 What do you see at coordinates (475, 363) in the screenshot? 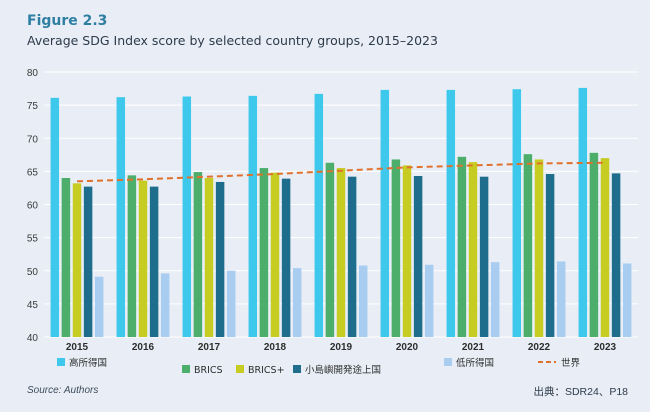
I see `legend-label: 低所得国` at bounding box center [475, 363].